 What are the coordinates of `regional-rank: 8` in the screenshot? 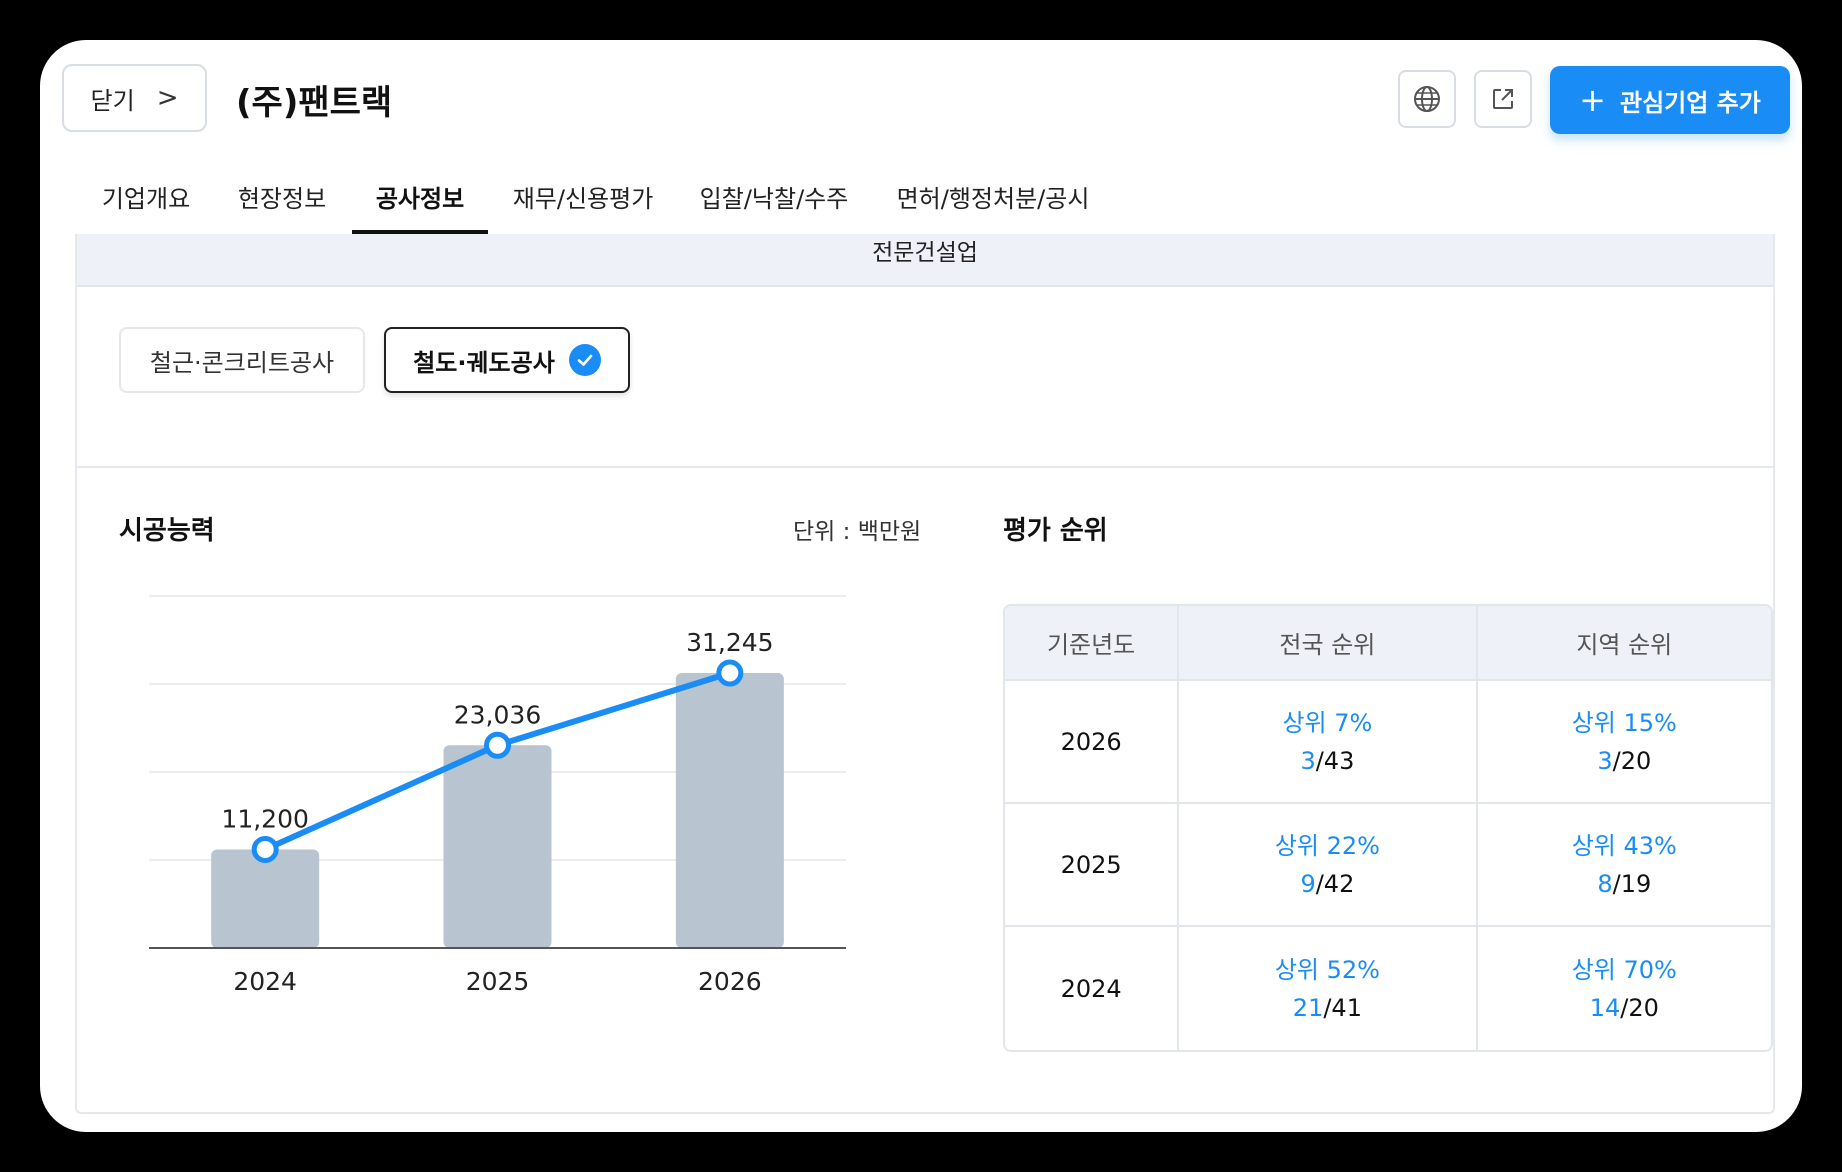 It's located at (1605, 883).